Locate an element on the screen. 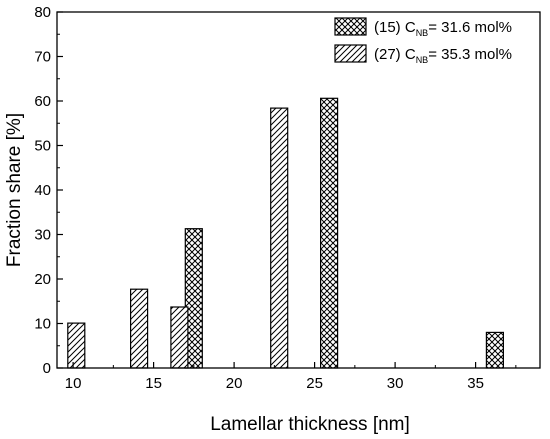  y-tick-label-0: 0 is located at coordinates (47, 368).